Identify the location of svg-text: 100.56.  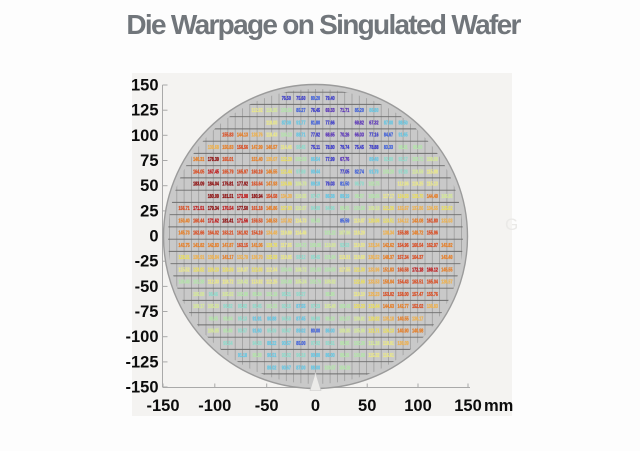
(286, 111).